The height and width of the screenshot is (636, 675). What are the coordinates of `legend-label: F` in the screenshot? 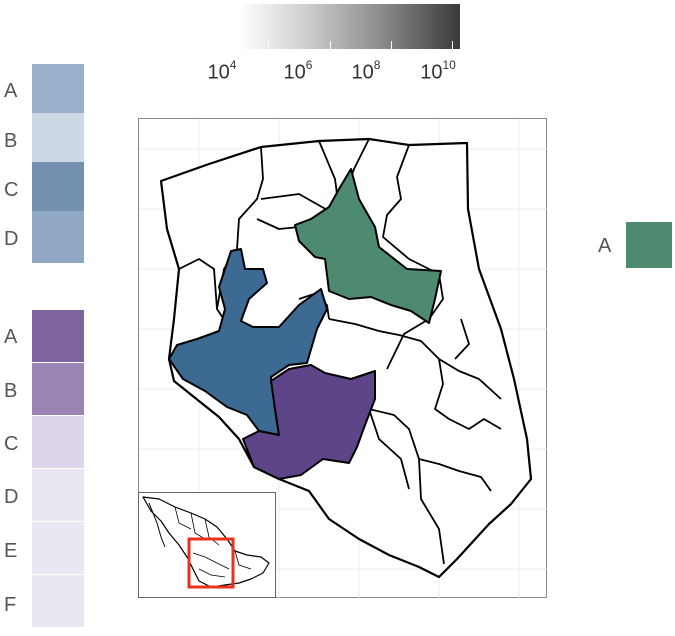 It's located at (10, 605).